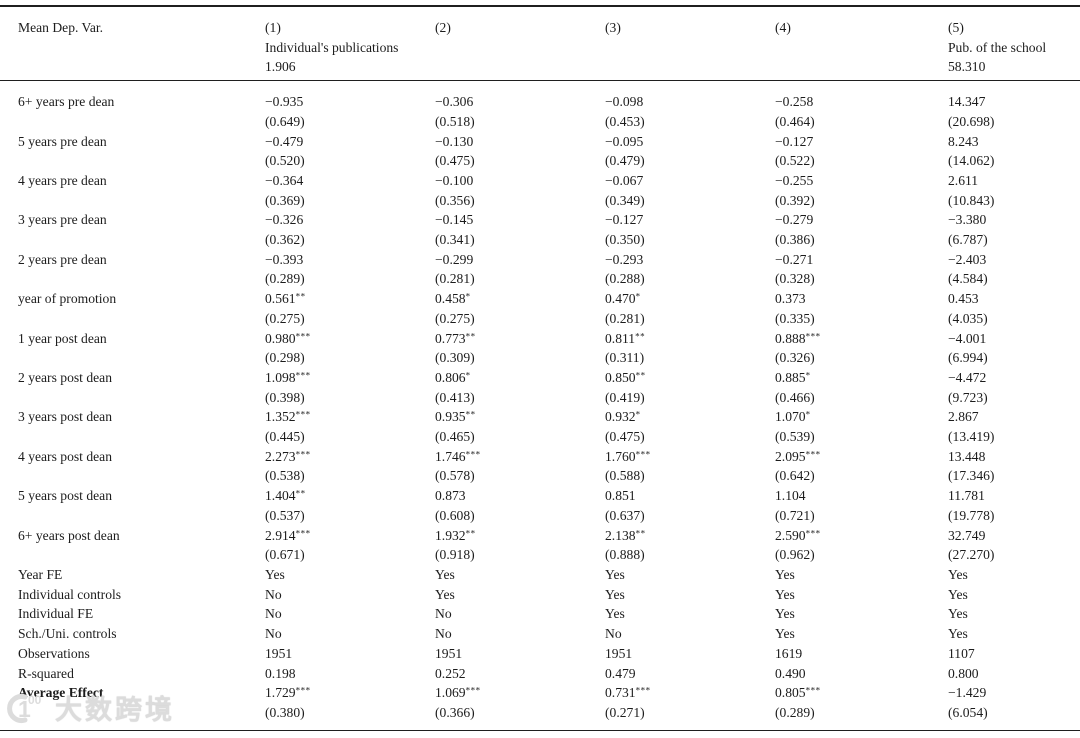  I want to click on se-cell: (0.518), so click(455, 121).